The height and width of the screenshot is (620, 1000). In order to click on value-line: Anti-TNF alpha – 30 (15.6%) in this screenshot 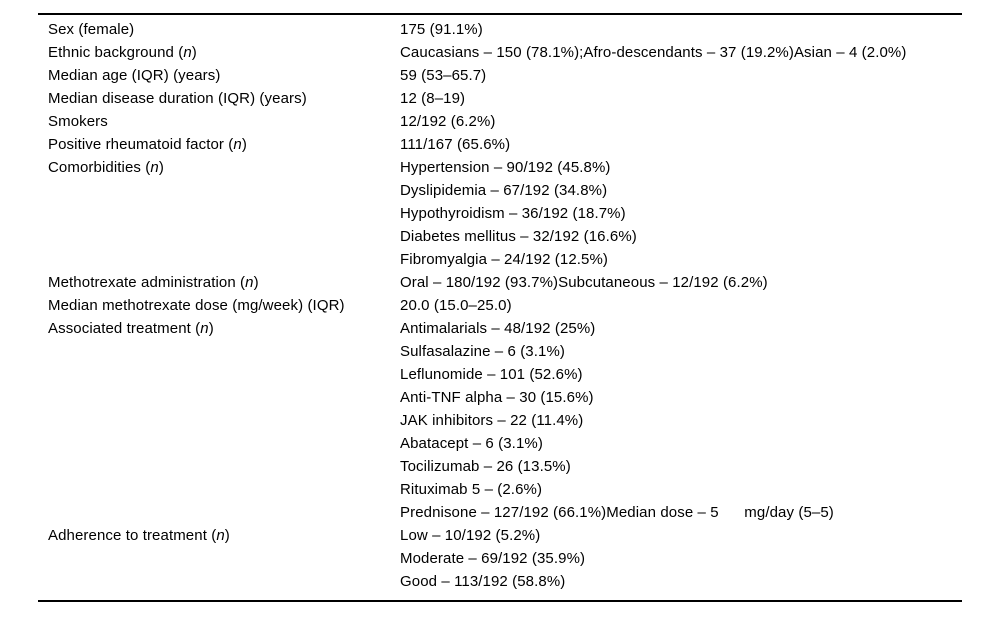, I will do `click(497, 397)`.